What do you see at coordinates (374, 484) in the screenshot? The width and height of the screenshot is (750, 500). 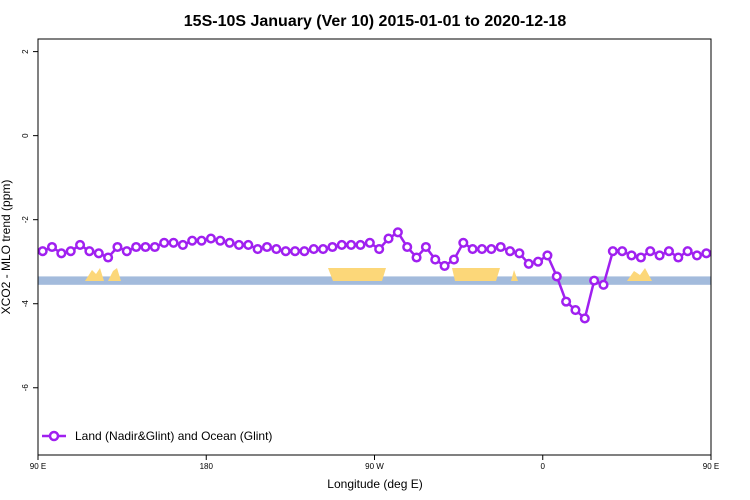 I see `x-axis-label: Longitude (deg E)` at bounding box center [374, 484].